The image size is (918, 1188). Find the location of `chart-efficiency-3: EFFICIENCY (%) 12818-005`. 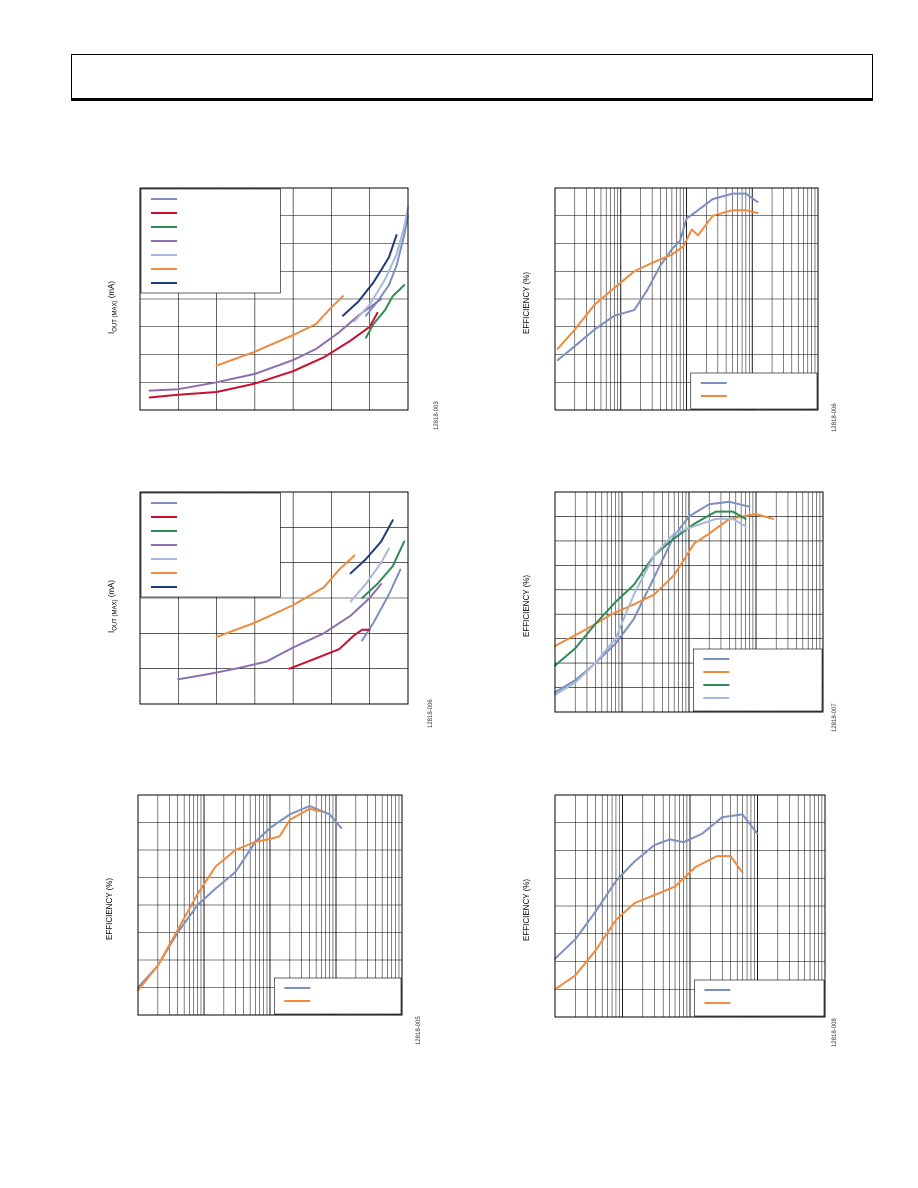

chart-efficiency-3: EFFICIENCY (%) 12818-005 is located at coordinates (261, 930).